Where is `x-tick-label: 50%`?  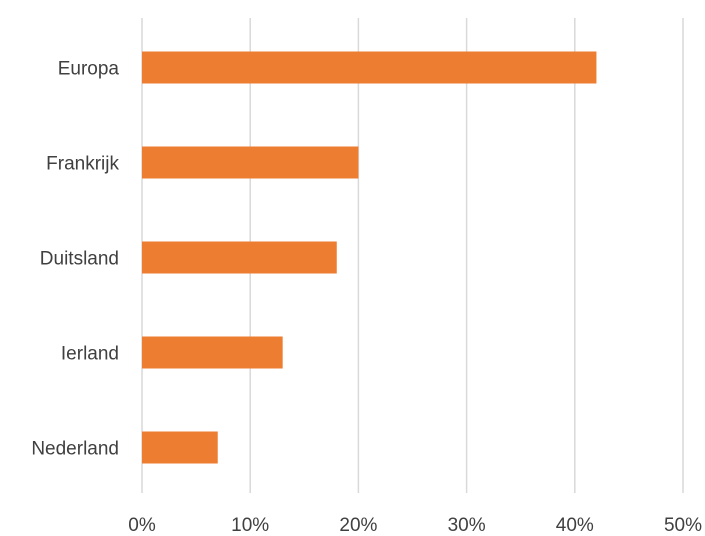
x-tick-label: 50% is located at coordinates (683, 525).